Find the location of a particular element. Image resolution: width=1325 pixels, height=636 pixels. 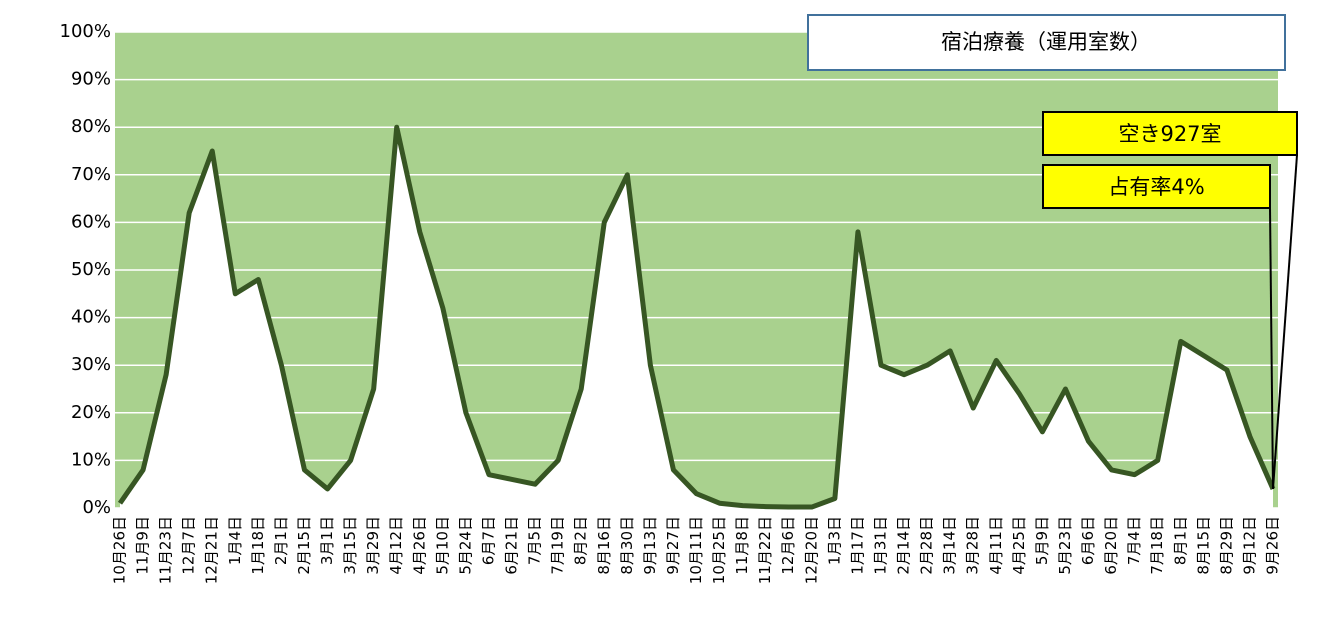

title-box is located at coordinates (1046, 42).